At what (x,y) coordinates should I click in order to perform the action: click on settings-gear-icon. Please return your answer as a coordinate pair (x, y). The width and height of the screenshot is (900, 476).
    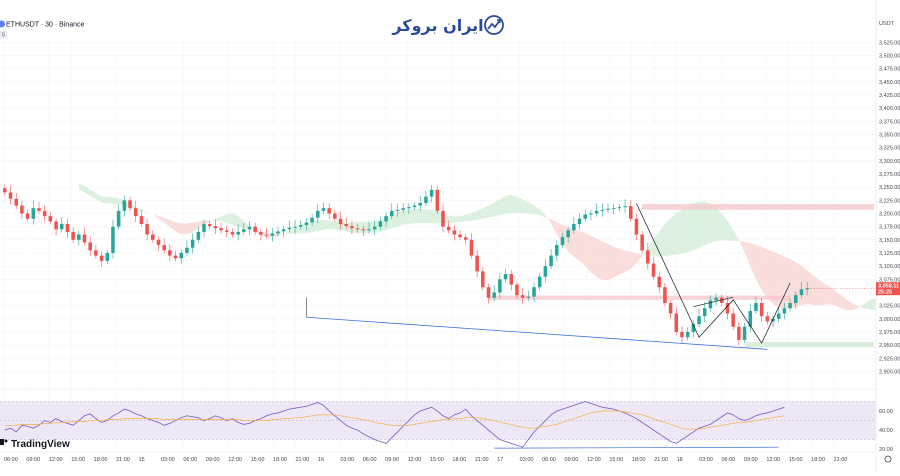
    Looking at the image, I should click on (888, 459).